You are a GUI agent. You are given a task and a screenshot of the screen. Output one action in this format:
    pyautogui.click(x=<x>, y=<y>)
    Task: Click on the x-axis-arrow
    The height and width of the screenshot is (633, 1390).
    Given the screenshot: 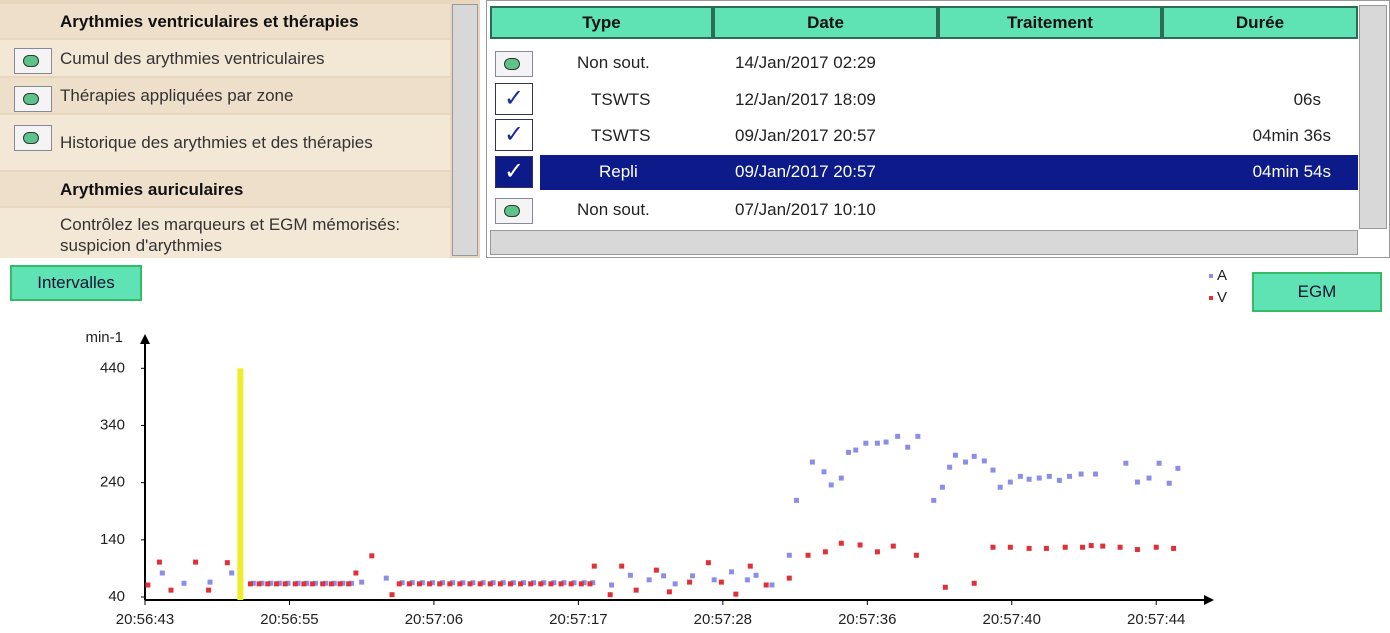 What is the action you would take?
    pyautogui.click(x=1209, y=600)
    